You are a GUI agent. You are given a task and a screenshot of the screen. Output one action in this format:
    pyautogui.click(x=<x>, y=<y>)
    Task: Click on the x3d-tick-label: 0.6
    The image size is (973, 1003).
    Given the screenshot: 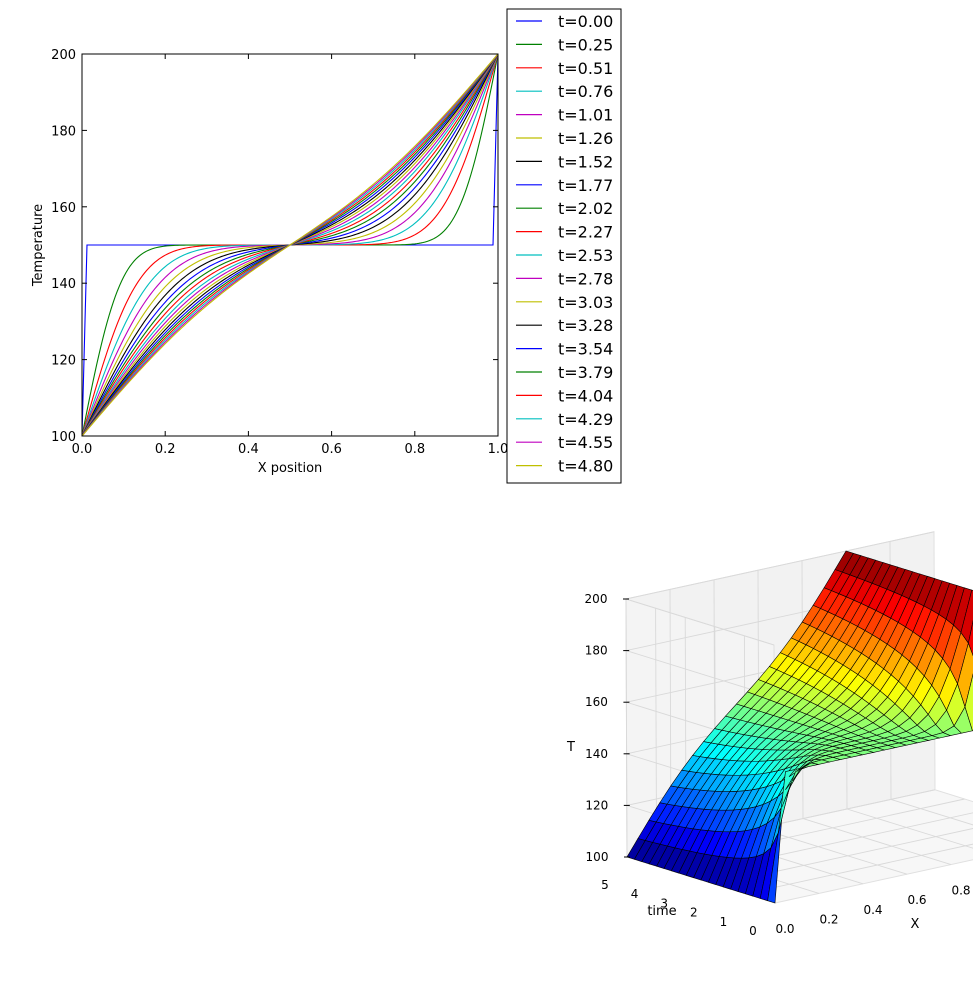 What is the action you would take?
    pyautogui.click(x=916, y=900)
    